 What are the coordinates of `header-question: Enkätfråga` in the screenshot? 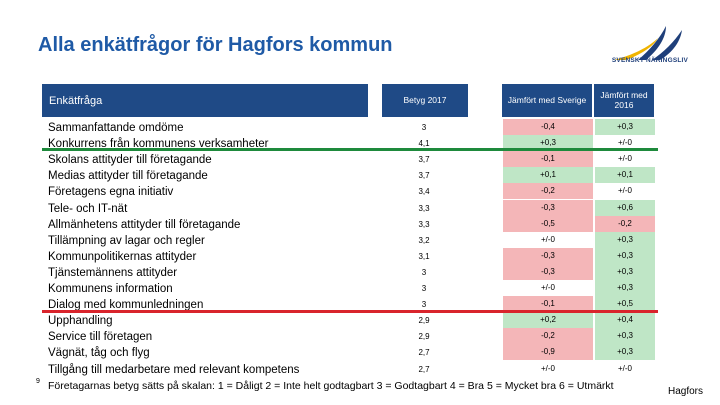 It's located at (205, 100).